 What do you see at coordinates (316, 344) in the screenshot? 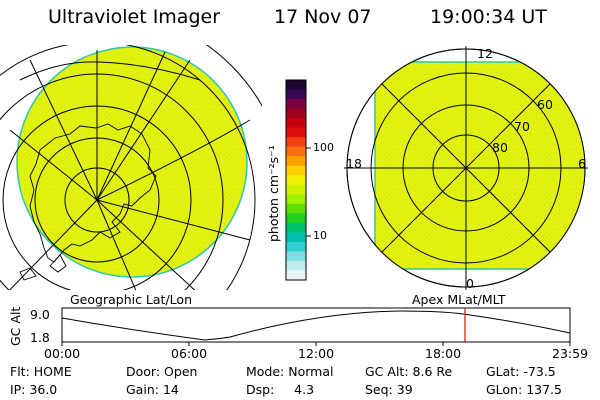
I see `altitude-x-ticks` at bounding box center [316, 344].